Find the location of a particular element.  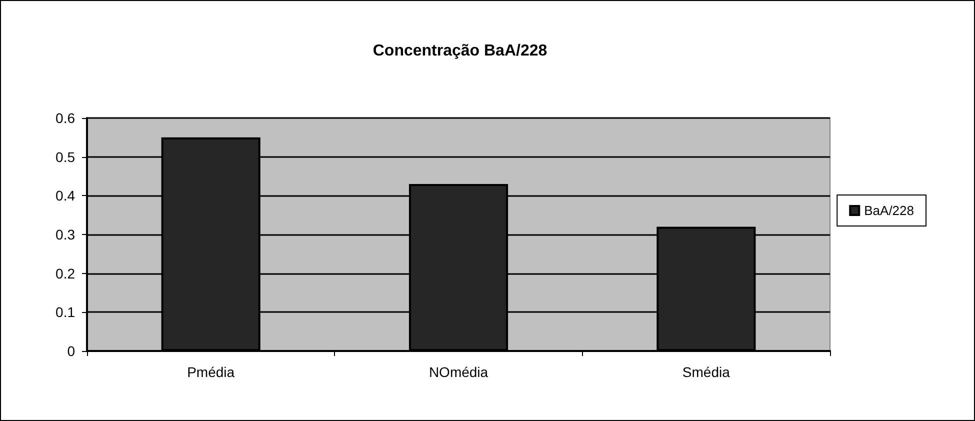

y-tick-label: 0.3 is located at coordinates (66, 234).